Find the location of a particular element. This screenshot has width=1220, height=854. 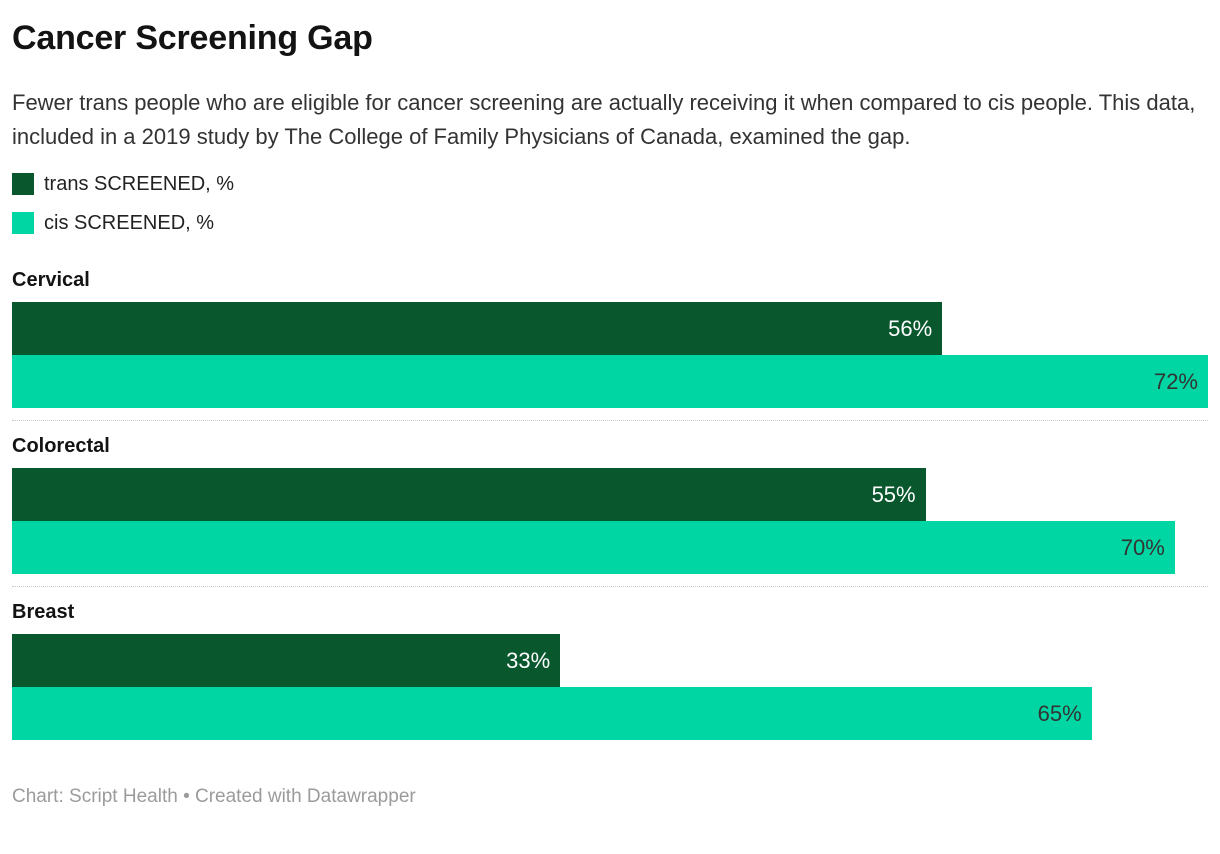

bar-value-label: 70% is located at coordinates (1142, 547).